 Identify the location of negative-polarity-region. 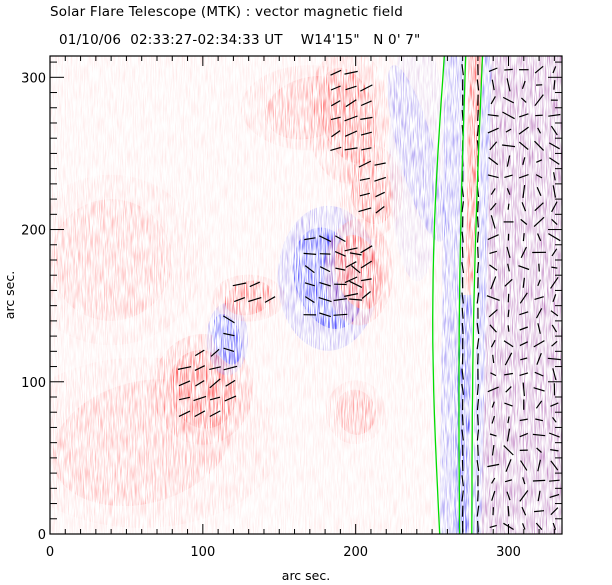
(417, 153).